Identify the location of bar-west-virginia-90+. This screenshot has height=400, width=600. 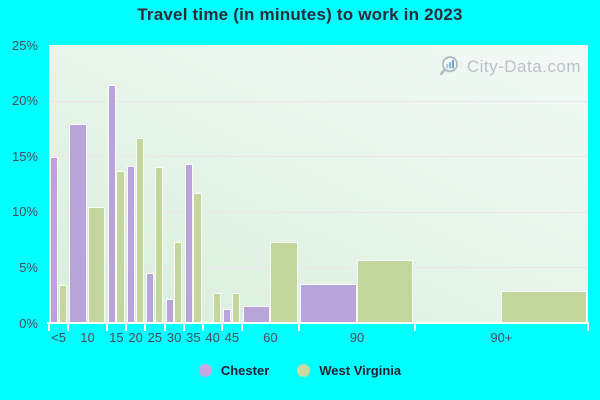
(544, 306).